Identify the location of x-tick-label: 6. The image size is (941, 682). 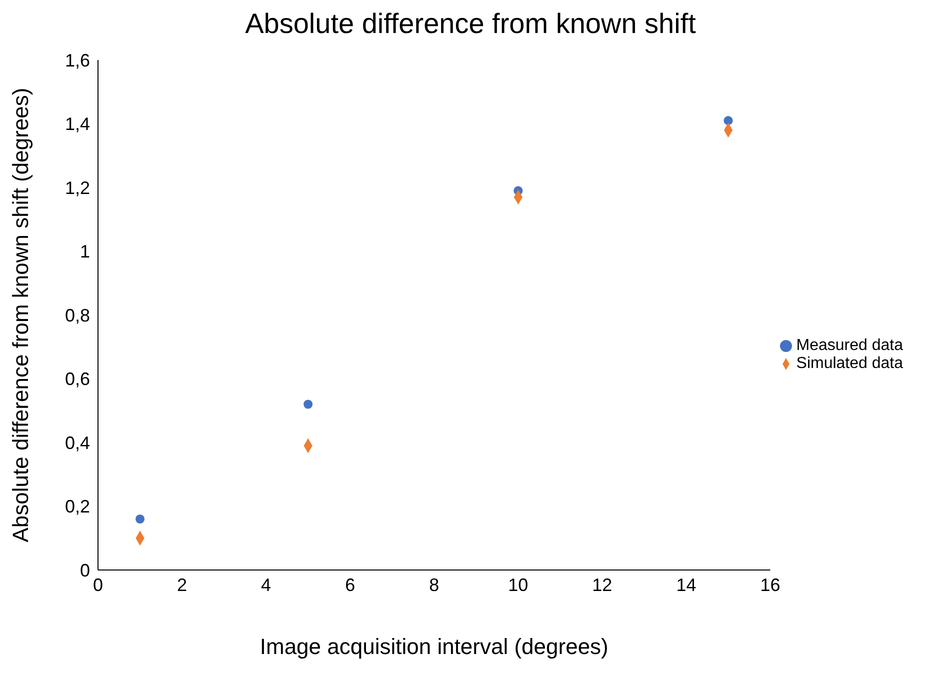
(350, 584).